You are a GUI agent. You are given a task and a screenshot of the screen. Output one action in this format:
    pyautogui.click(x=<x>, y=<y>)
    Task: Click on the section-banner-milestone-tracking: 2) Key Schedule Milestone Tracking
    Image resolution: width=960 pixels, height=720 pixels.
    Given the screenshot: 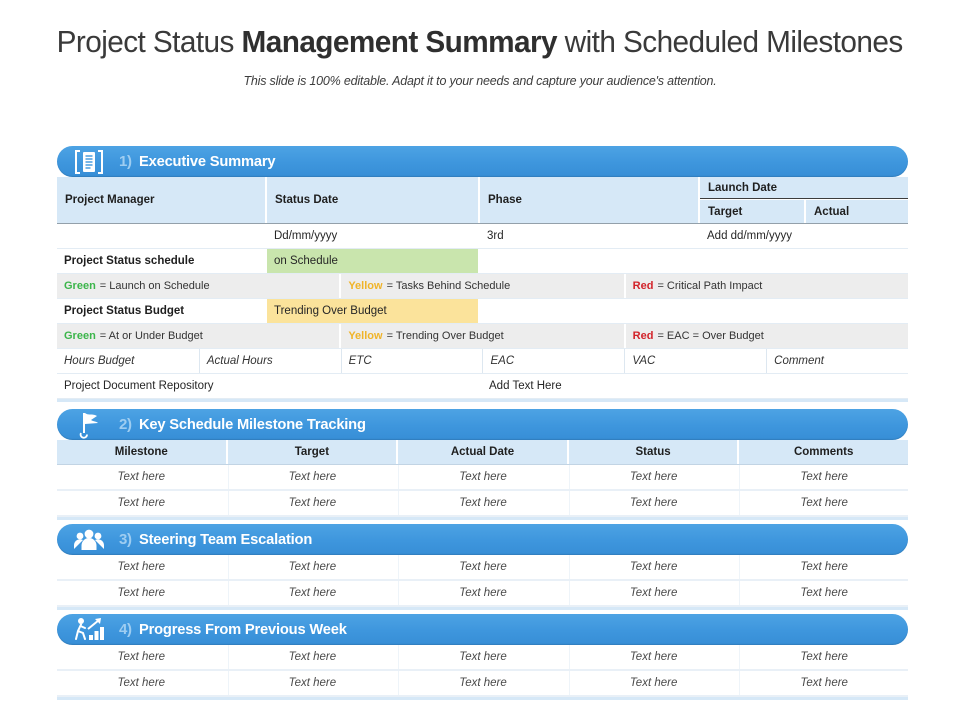 What is the action you would take?
    pyautogui.click(x=482, y=424)
    